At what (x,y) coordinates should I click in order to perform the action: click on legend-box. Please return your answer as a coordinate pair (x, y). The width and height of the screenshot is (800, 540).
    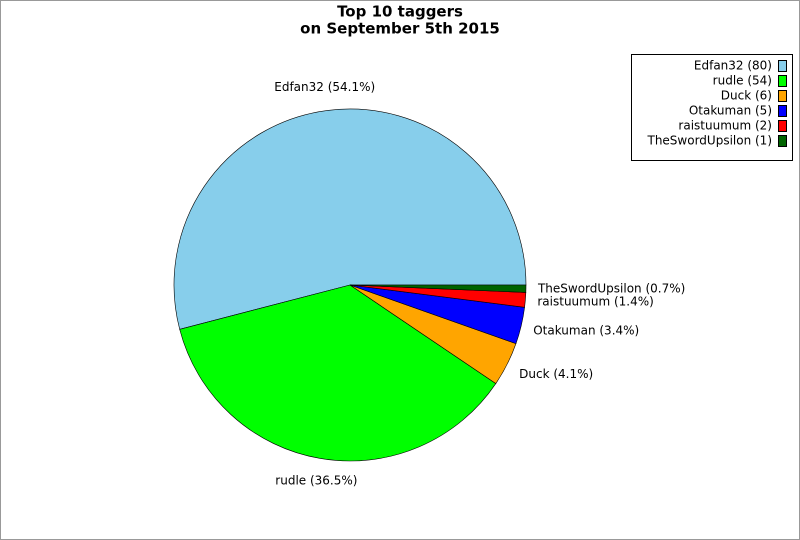
    Looking at the image, I should click on (712, 107).